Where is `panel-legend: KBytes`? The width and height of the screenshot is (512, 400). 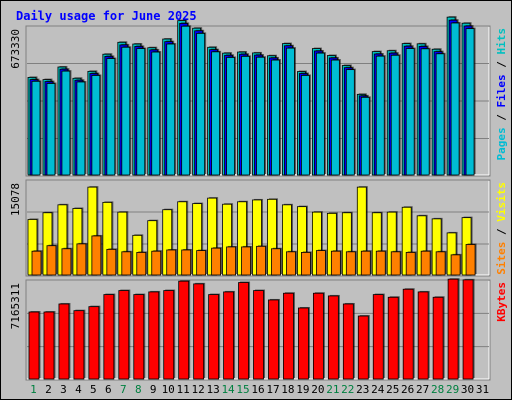 panel-legend: KBytes is located at coordinates (501, 302).